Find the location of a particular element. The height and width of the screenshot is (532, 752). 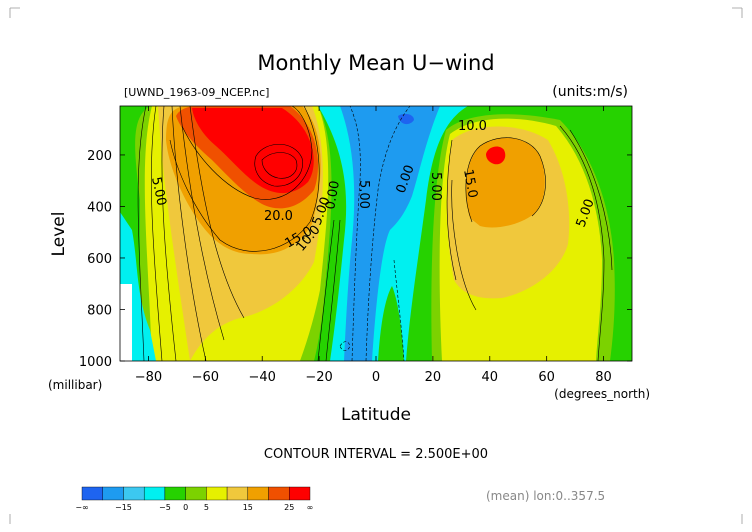

colorbar-tick-label: 5 is located at coordinates (206, 507).